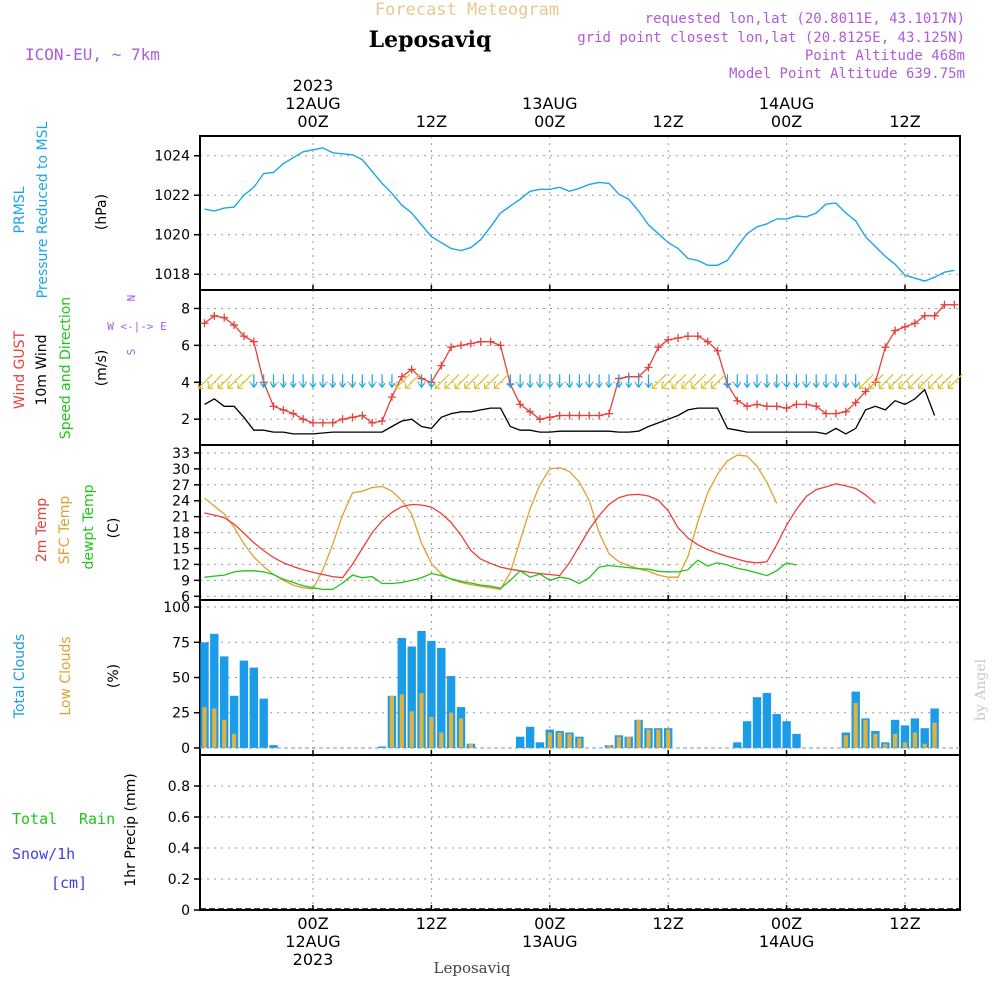  Describe the element at coordinates (42, 369) in the screenshot. I see `wind-label: 10m Wind` at that location.